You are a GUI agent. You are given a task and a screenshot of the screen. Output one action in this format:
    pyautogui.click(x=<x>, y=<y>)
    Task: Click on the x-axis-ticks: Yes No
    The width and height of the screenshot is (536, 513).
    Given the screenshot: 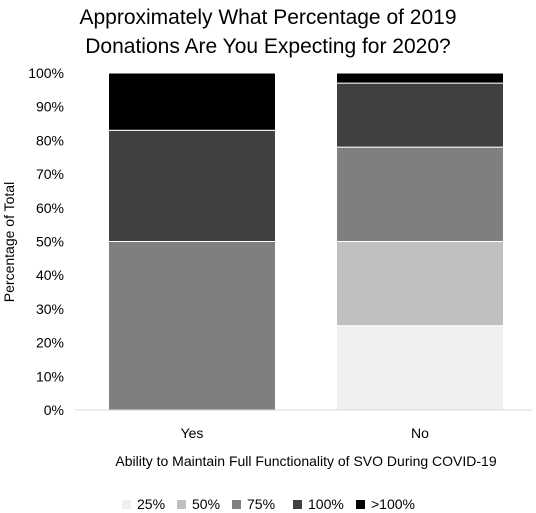 What is the action you would take?
    pyautogui.click(x=305, y=433)
    